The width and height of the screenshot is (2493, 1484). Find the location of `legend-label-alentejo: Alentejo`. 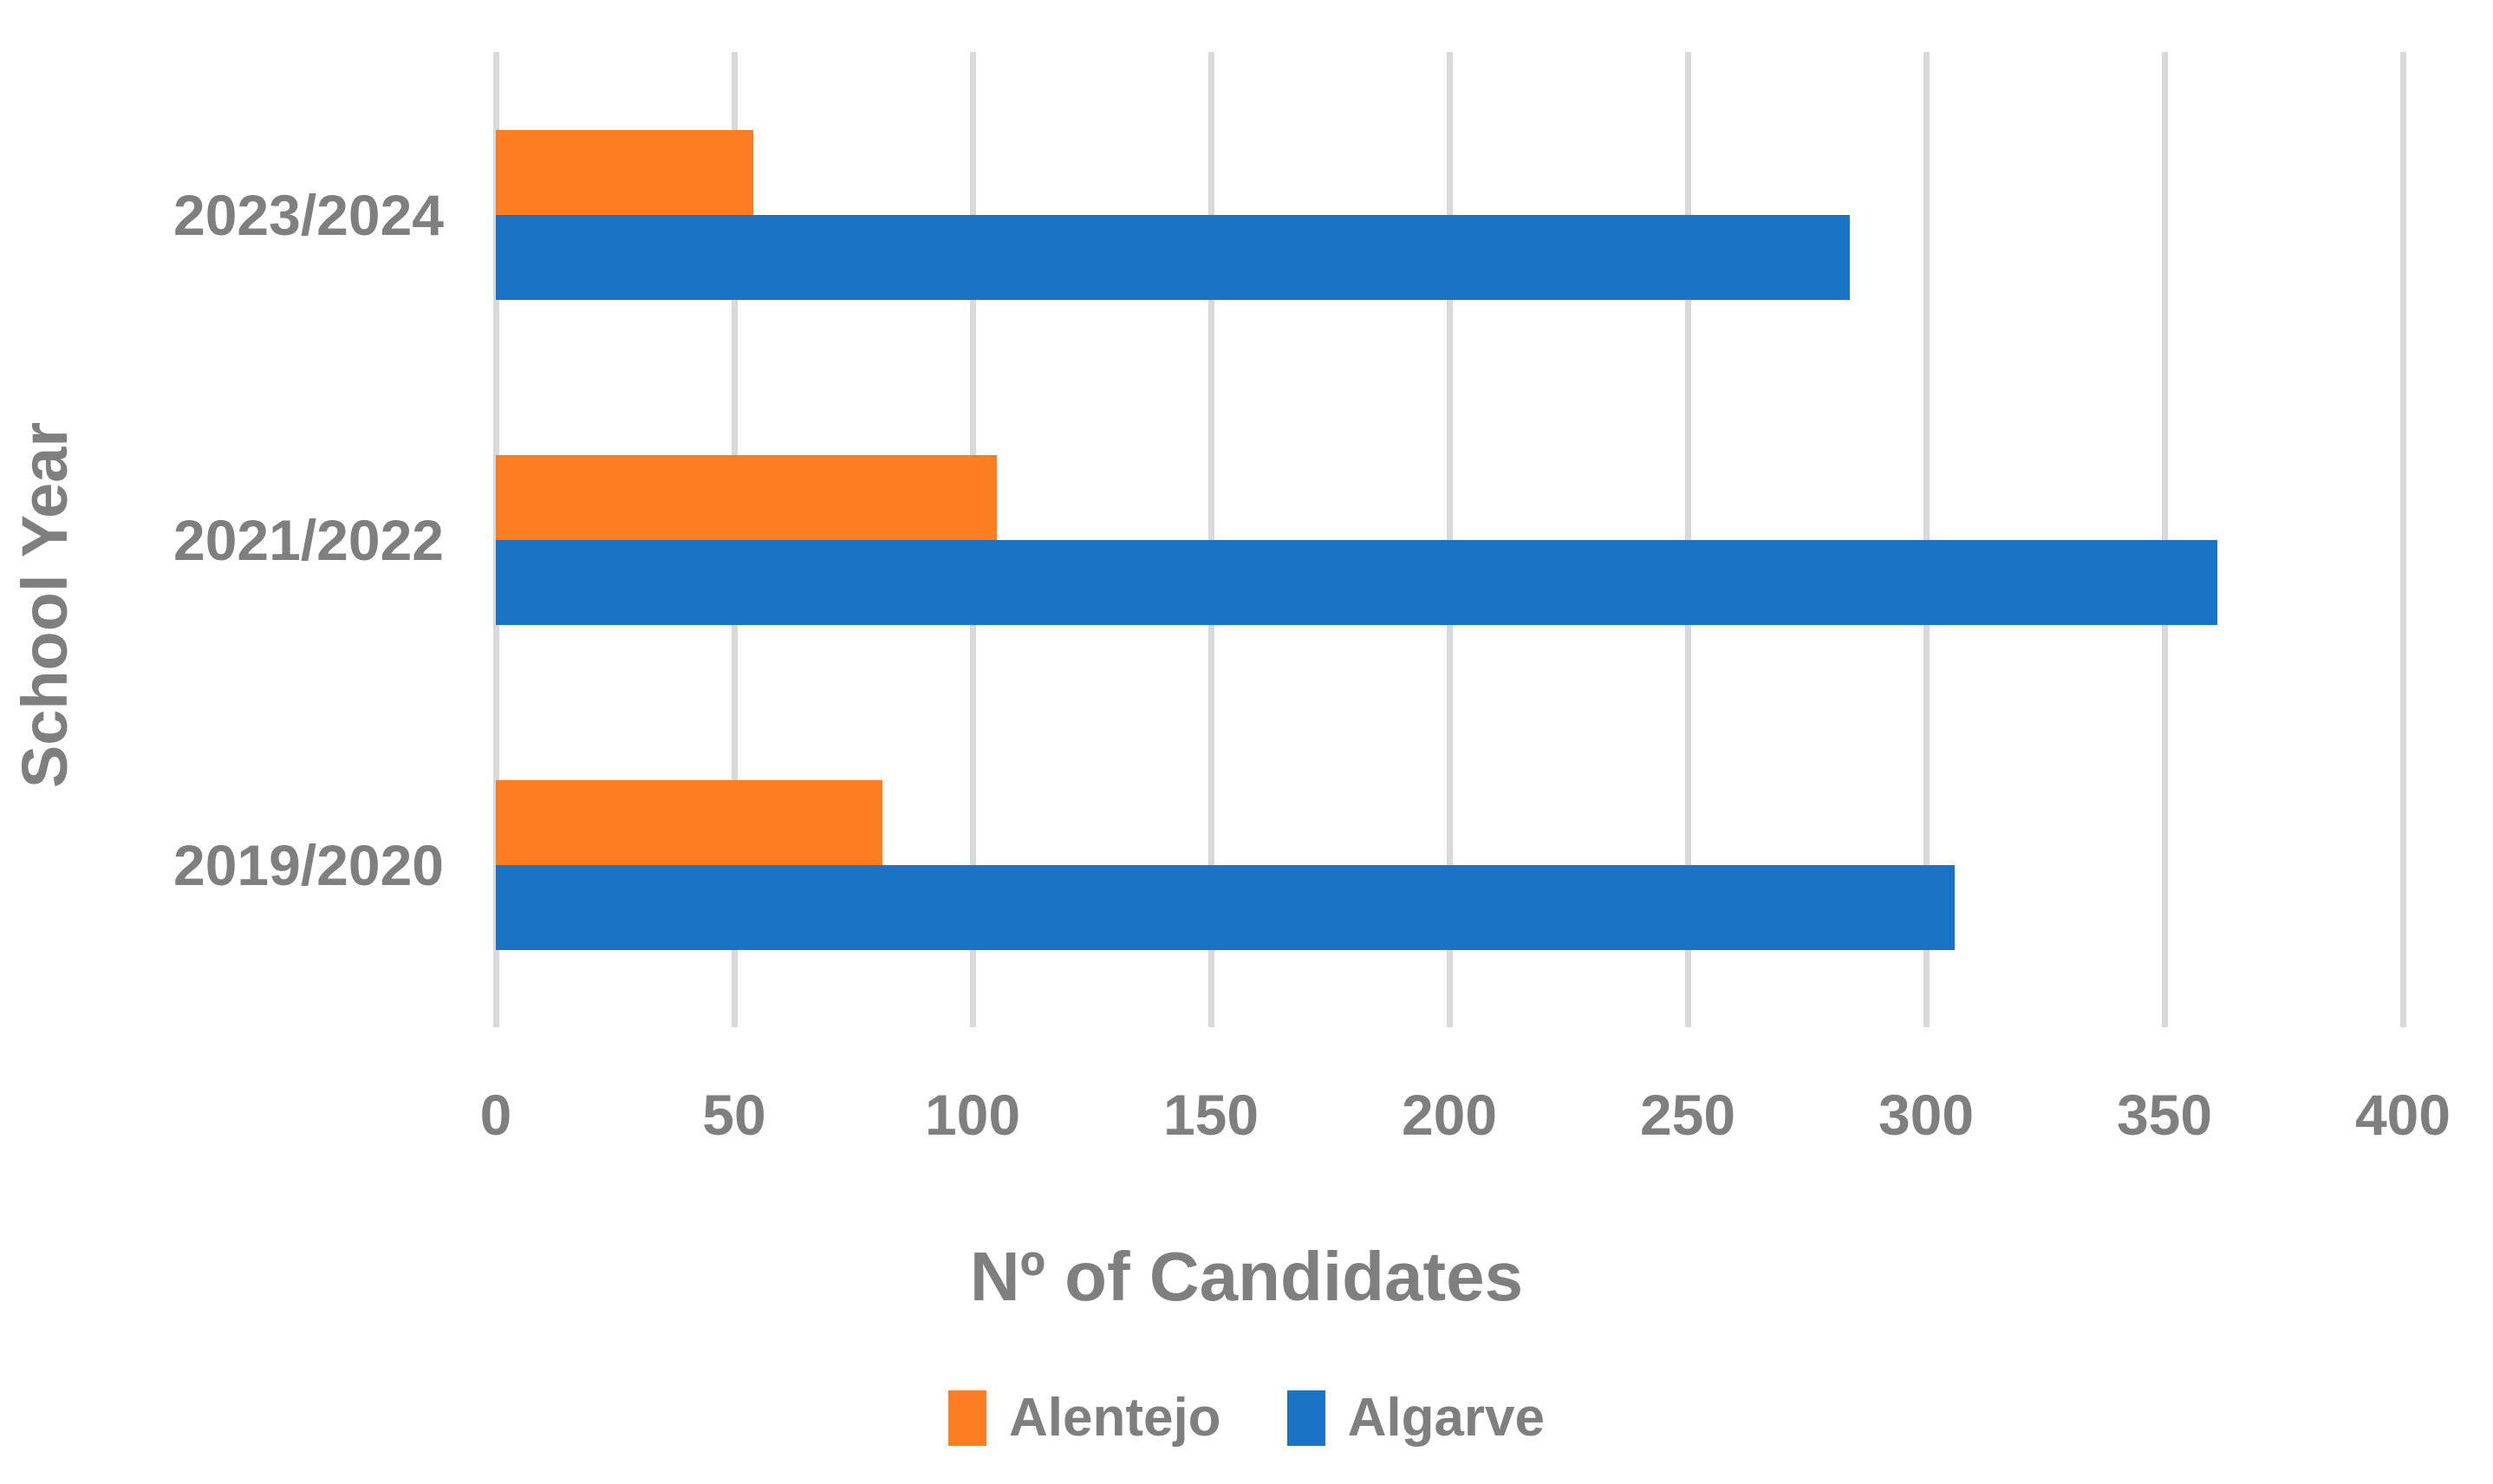

legend-label-alentejo: Alentejo is located at coordinates (1114, 1418).